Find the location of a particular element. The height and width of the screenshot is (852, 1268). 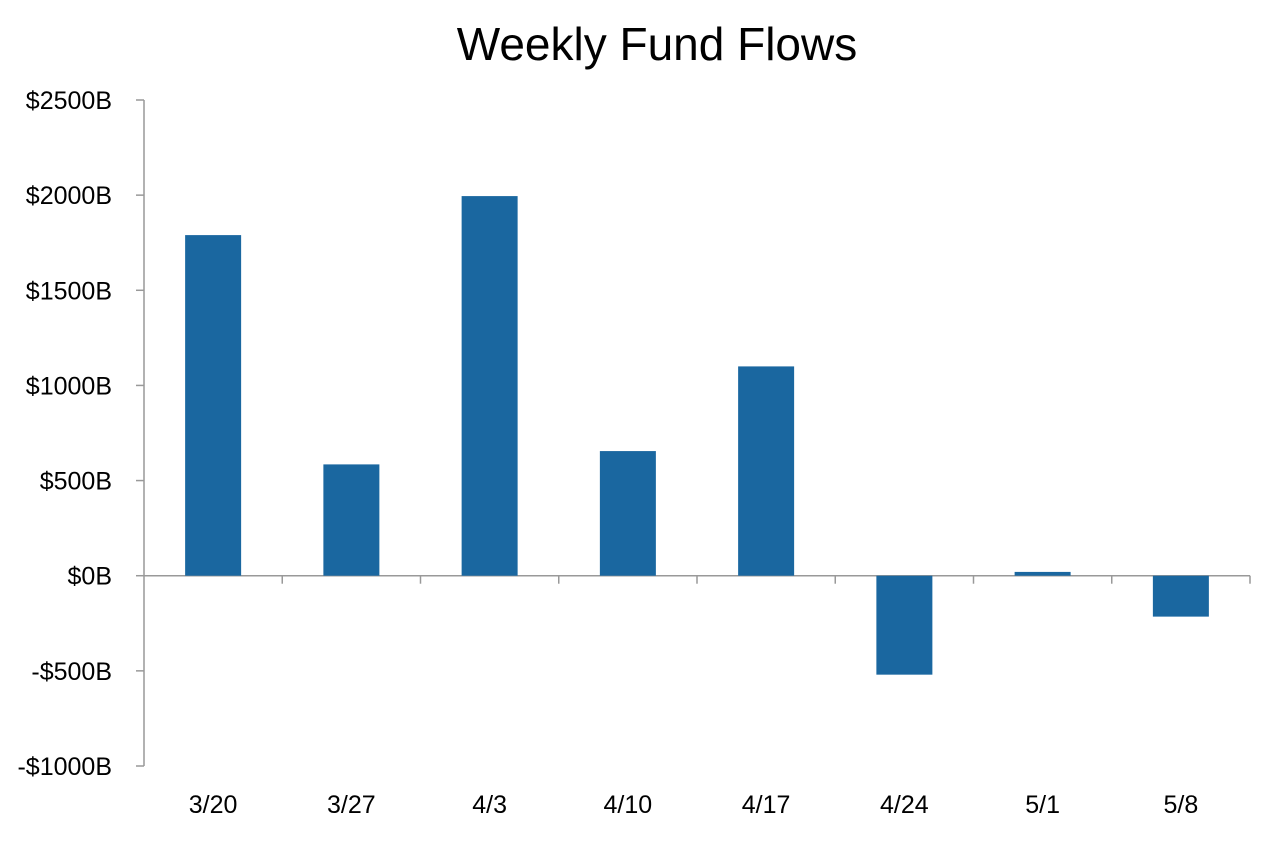

x-tick-label: 4/24 is located at coordinates (904, 805).